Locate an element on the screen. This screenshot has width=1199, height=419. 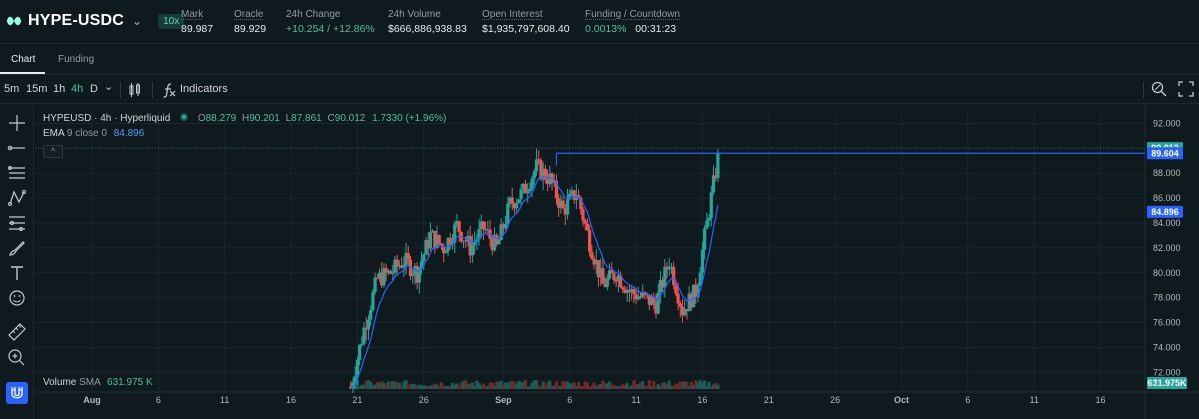
drawing-toolbar is located at coordinates (17, 262).